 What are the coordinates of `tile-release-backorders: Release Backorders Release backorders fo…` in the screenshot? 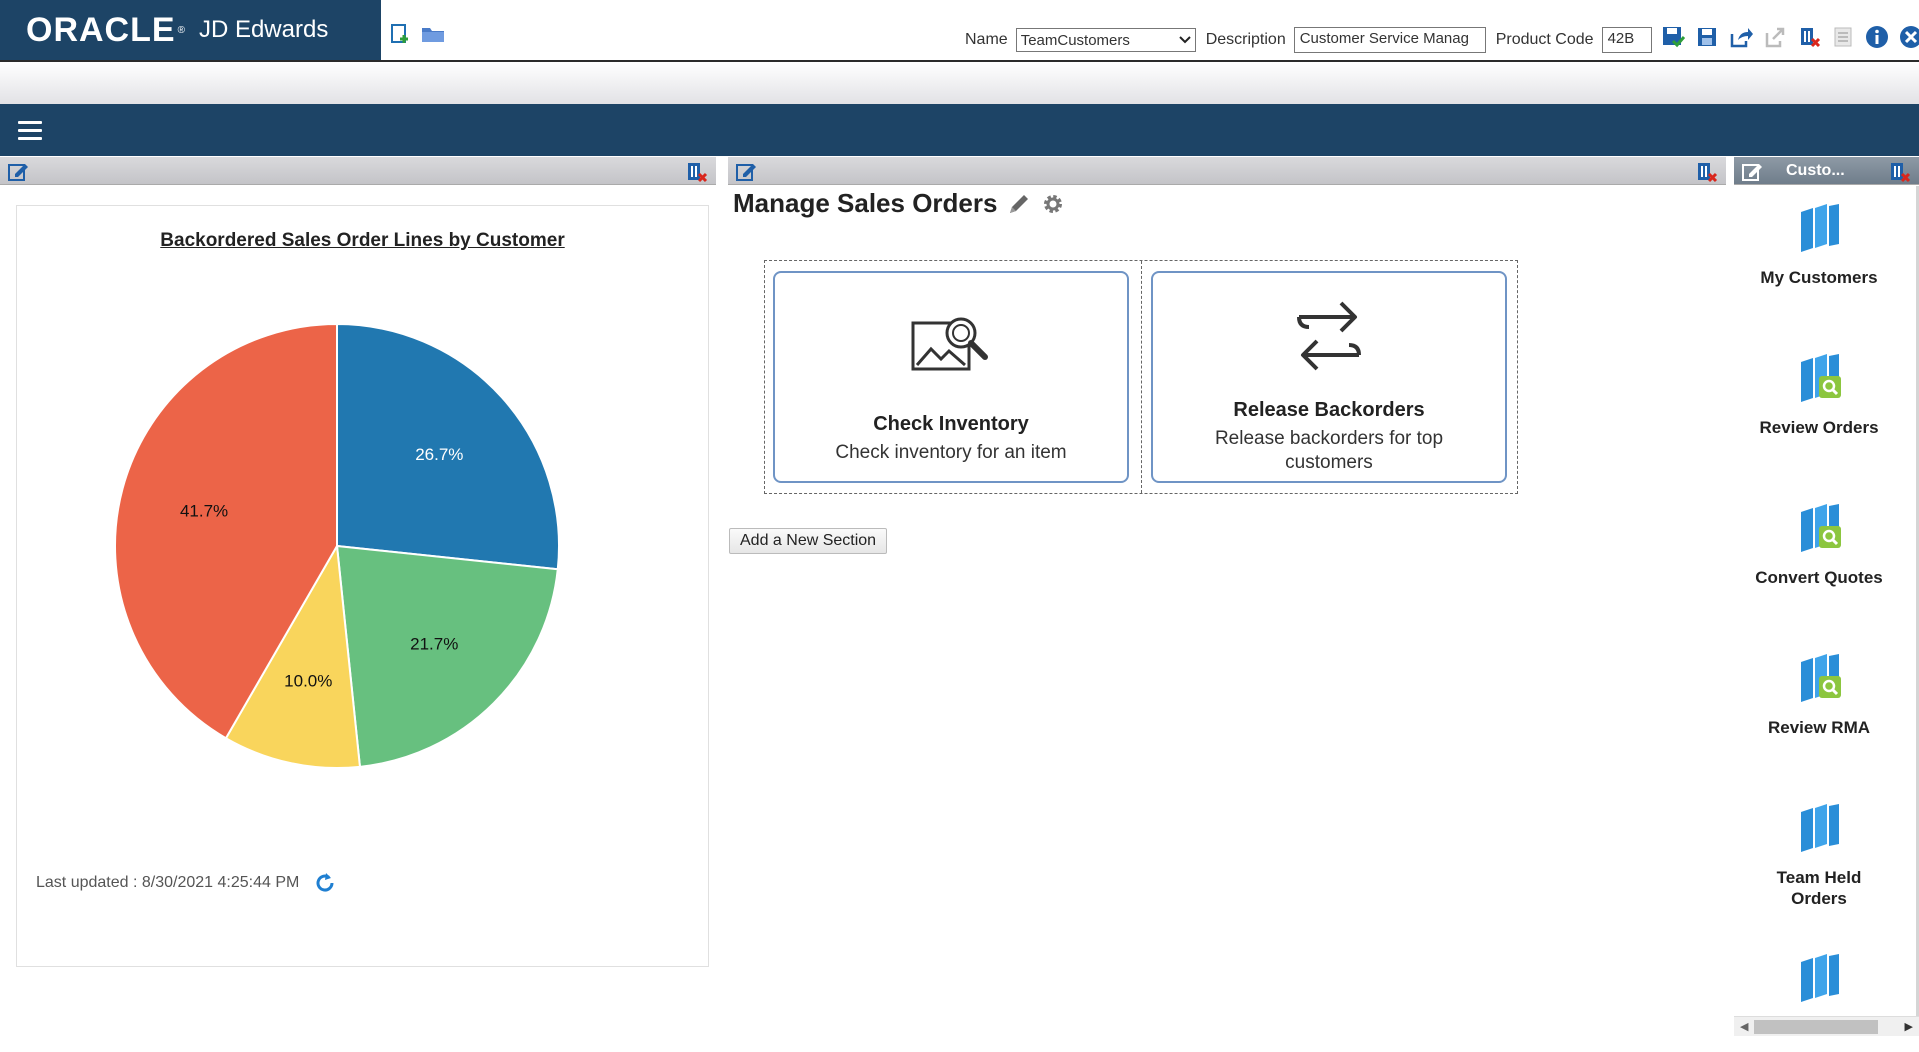 It's located at (1329, 377).